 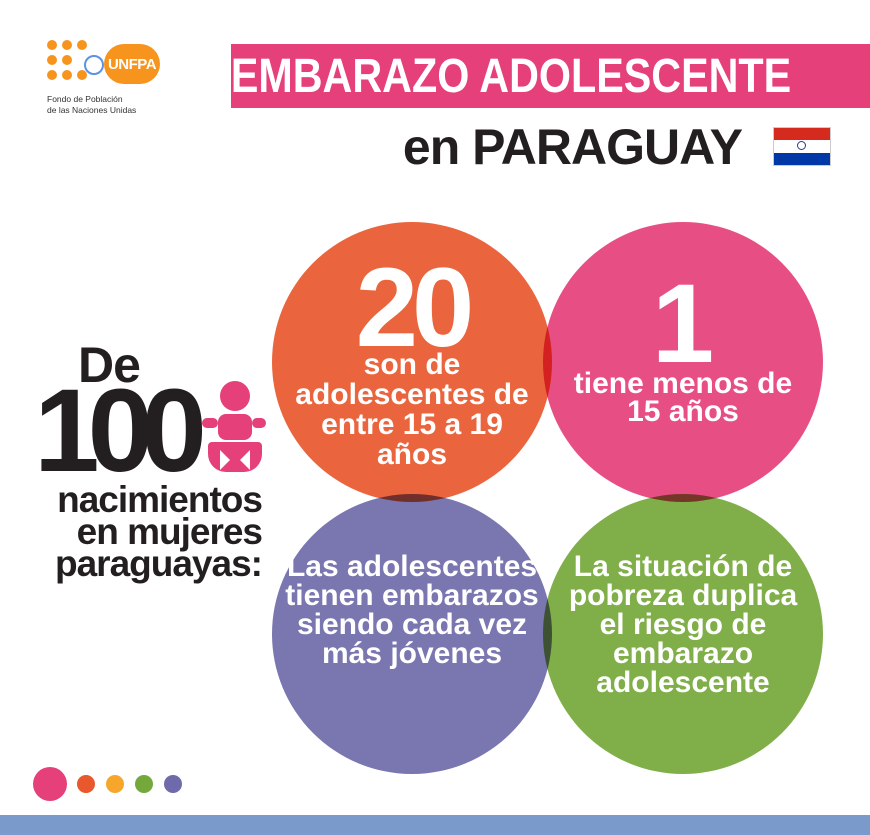 What do you see at coordinates (144, 784) in the screenshot?
I see `decor-dot-green` at bounding box center [144, 784].